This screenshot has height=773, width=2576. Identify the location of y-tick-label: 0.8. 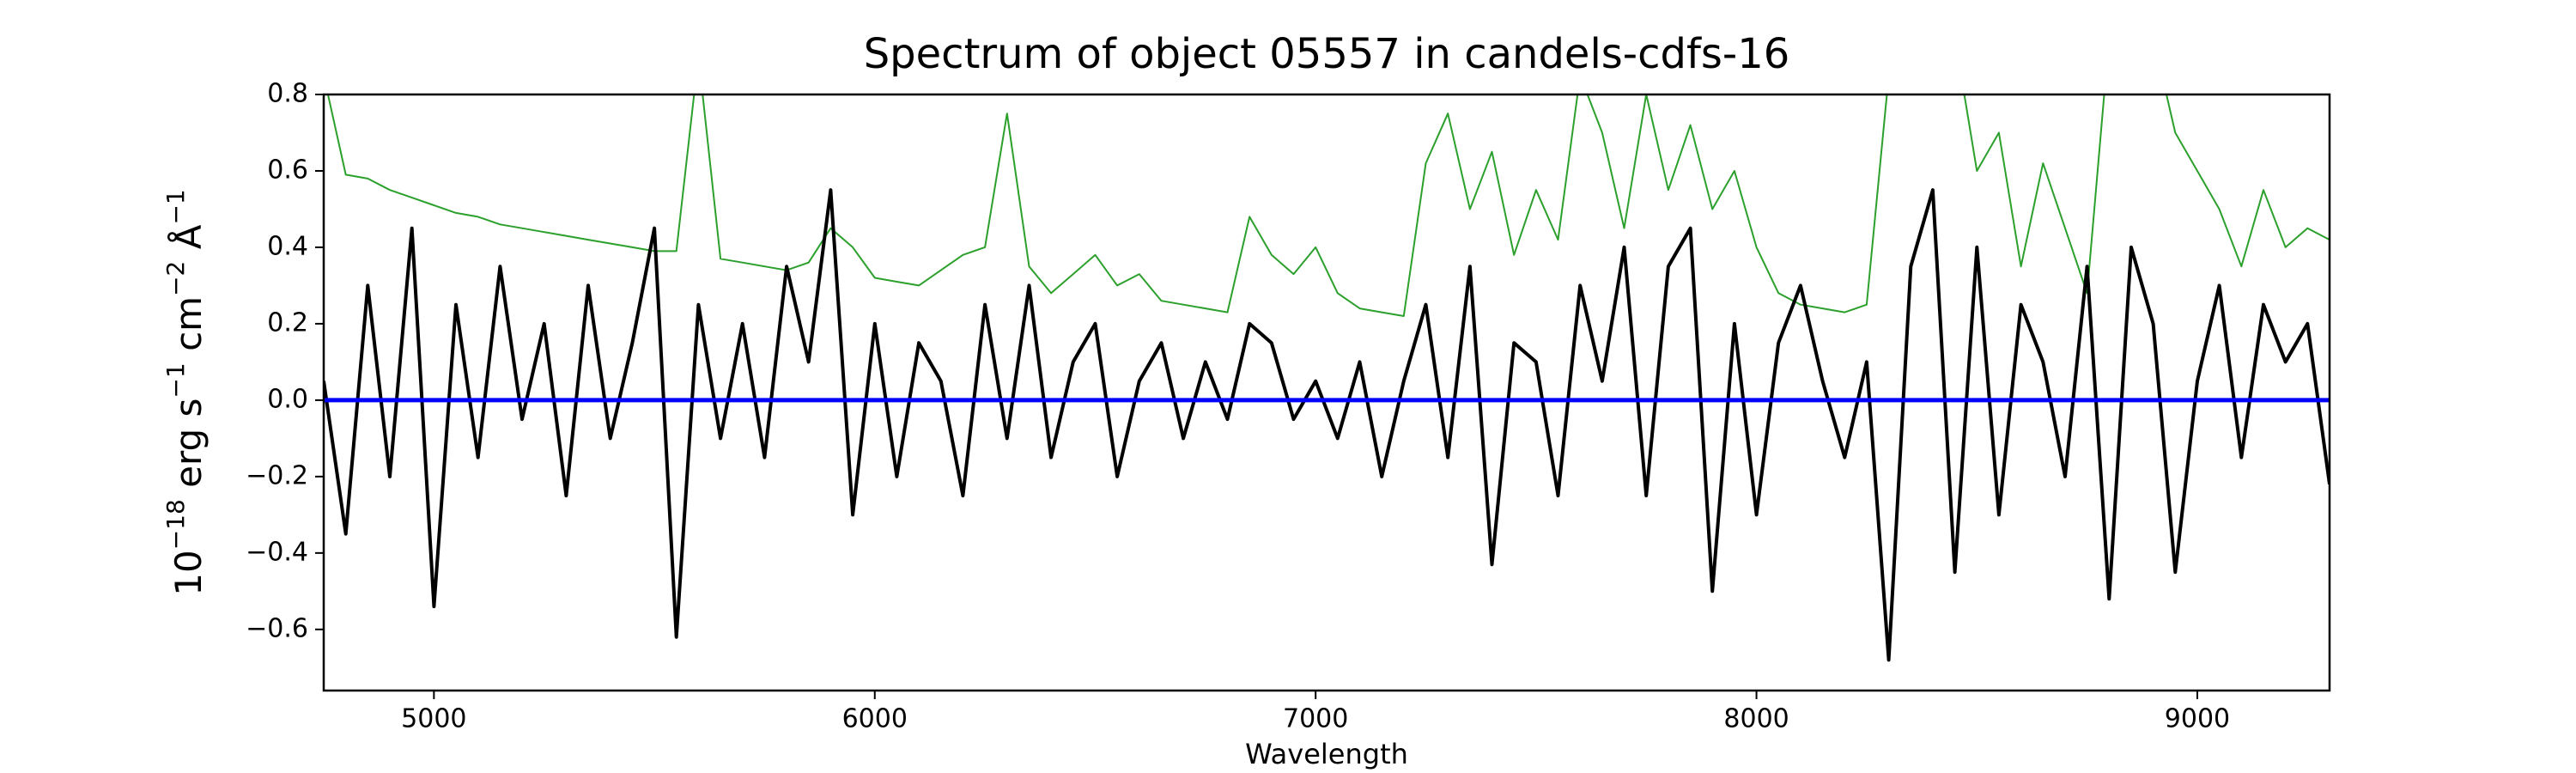
(287, 94).